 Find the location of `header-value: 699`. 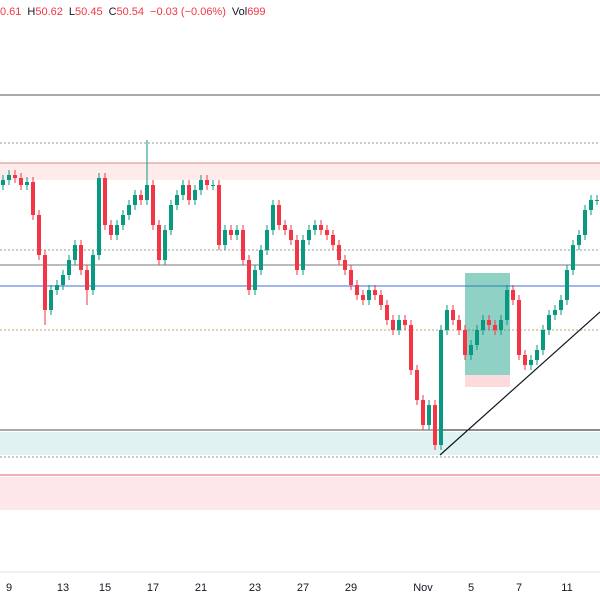

header-value: 699 is located at coordinates (256, 12).